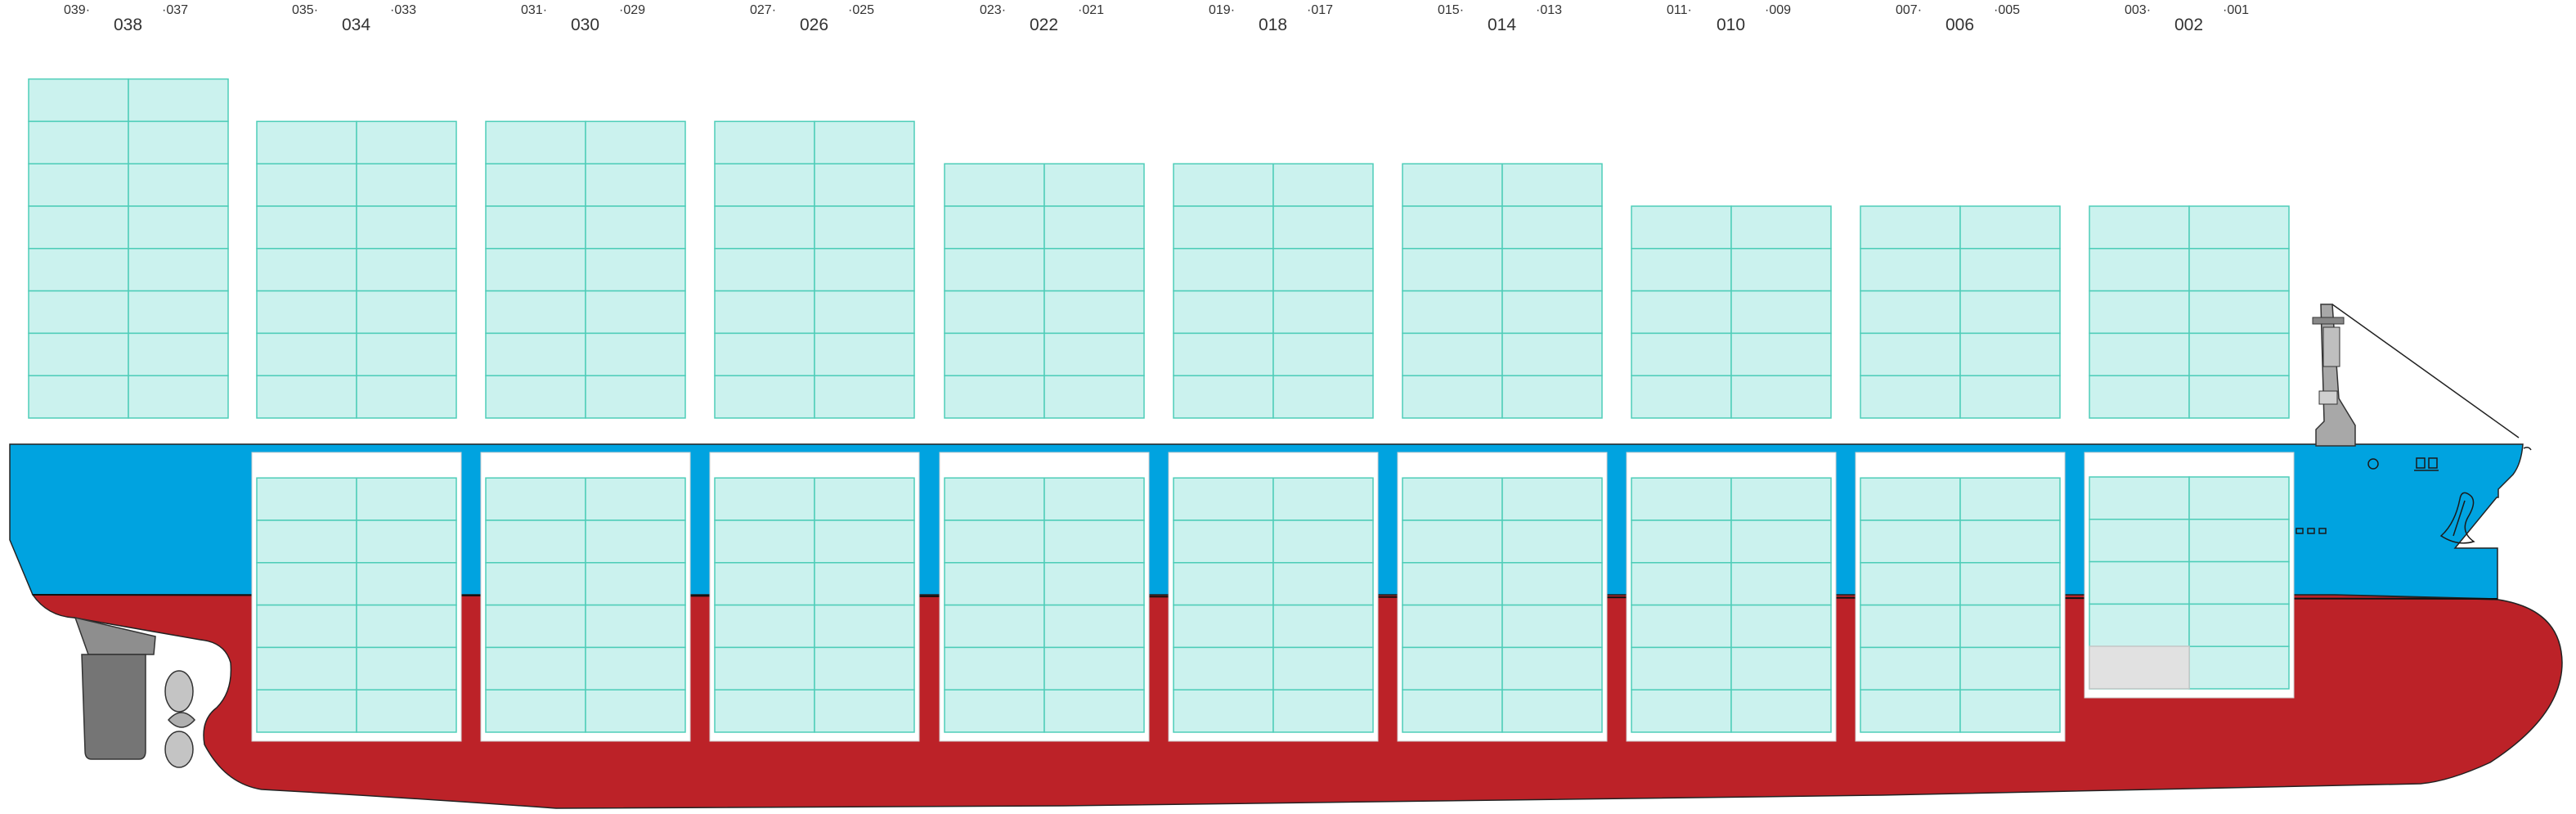 The height and width of the screenshot is (814, 2576). Describe the element at coordinates (1274, 25) in the screenshot. I see `bay-label: 018` at that location.